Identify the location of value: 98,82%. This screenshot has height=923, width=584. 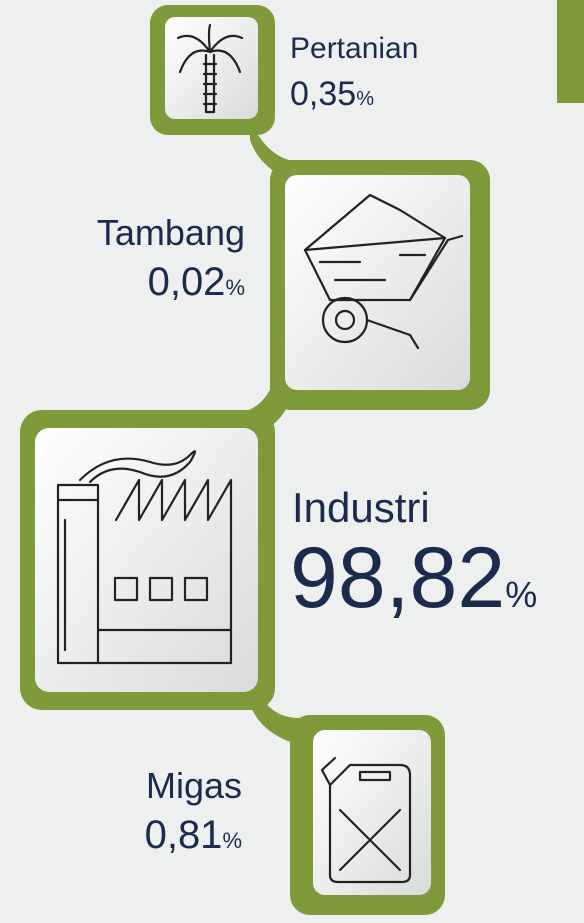
(413, 578).